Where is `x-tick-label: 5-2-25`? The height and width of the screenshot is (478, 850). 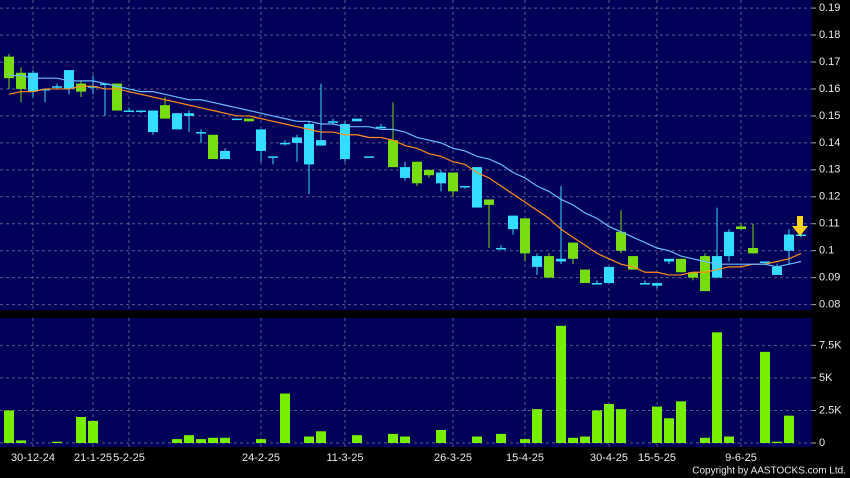 x-tick-label: 5-2-25 is located at coordinates (129, 458).